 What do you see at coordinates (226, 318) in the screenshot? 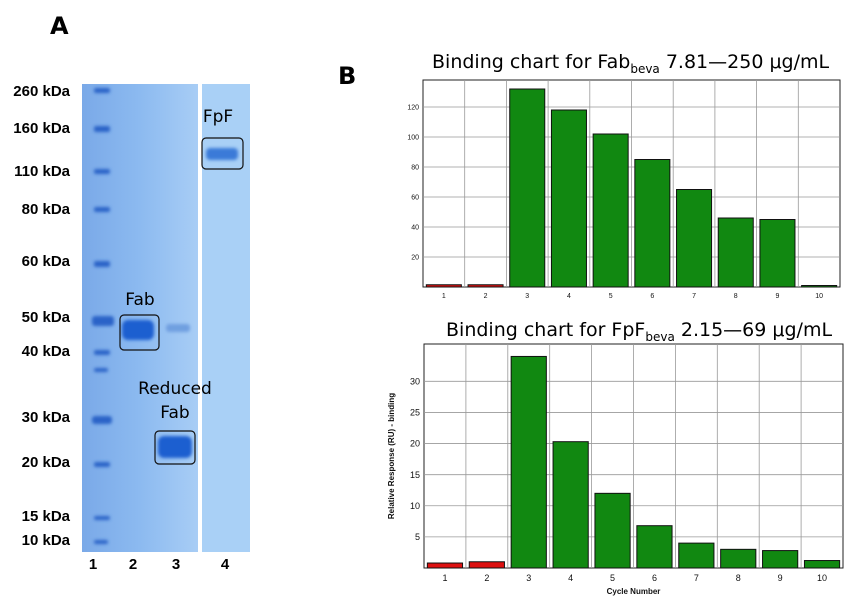
I see `gel-lane4-background` at bounding box center [226, 318].